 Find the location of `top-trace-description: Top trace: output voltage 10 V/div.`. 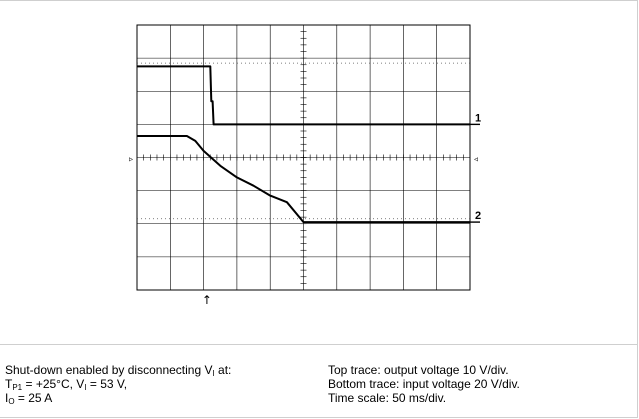

top-trace-description: Top trace: output voltage 10 V/div. is located at coordinates (418, 370).